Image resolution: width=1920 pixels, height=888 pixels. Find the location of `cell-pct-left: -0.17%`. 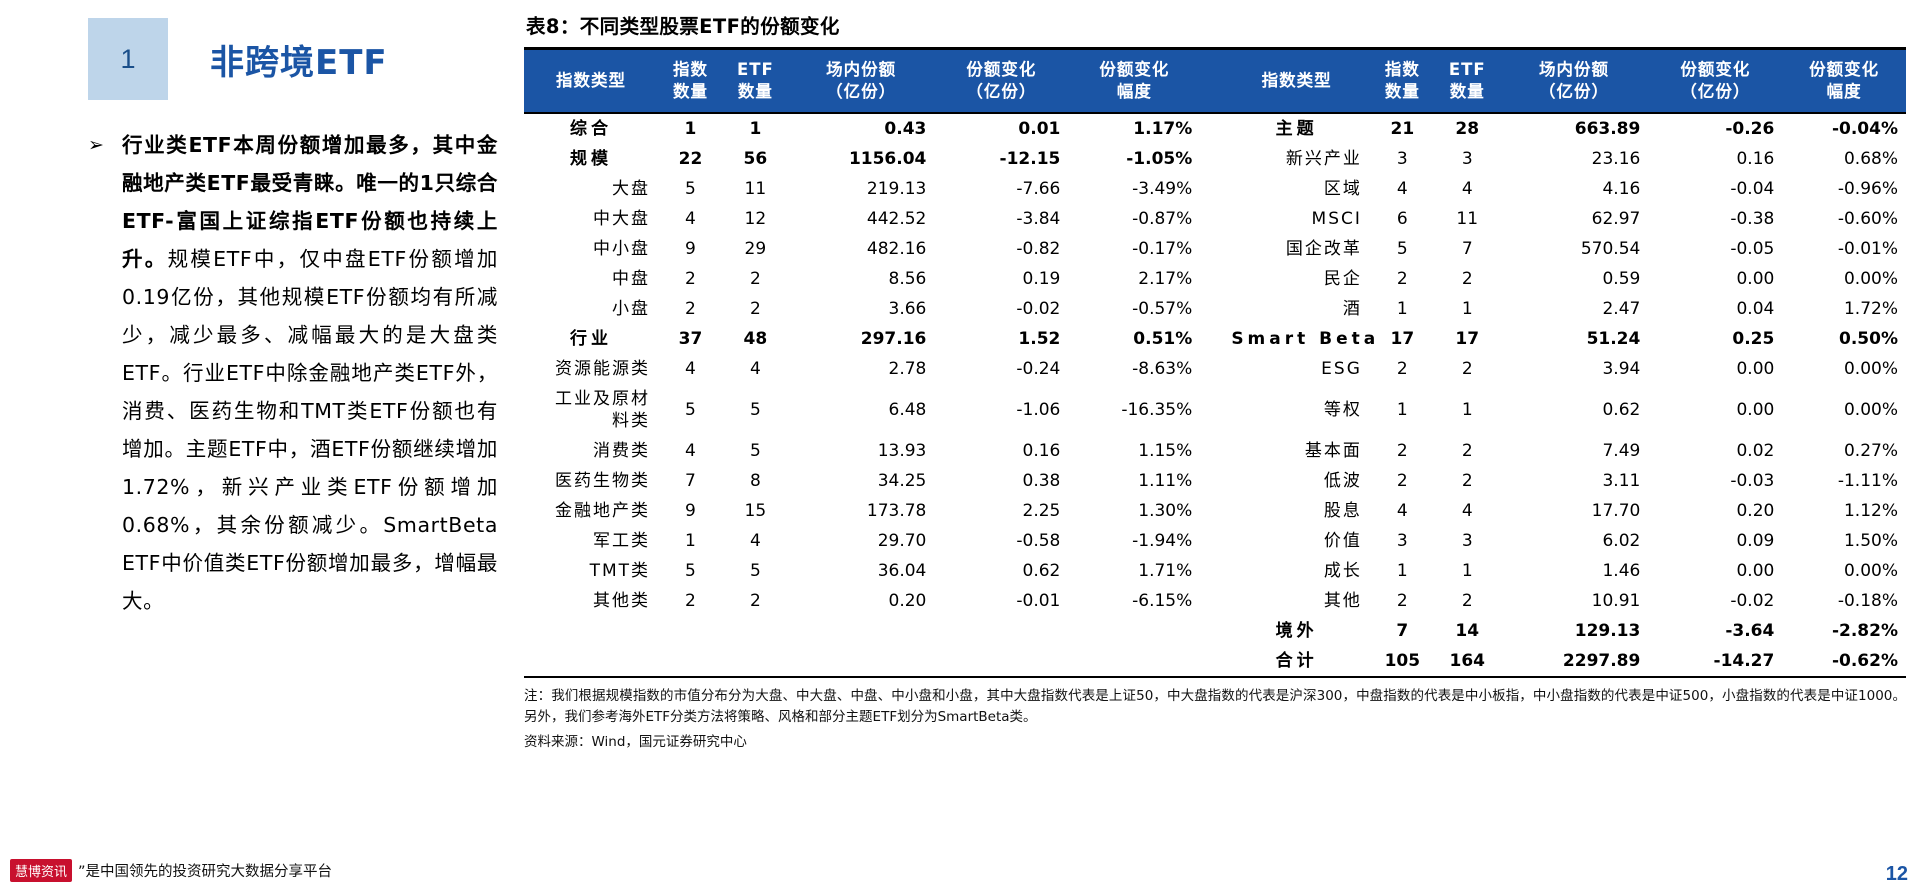

cell-pct-left: -0.17% is located at coordinates (1162, 249).